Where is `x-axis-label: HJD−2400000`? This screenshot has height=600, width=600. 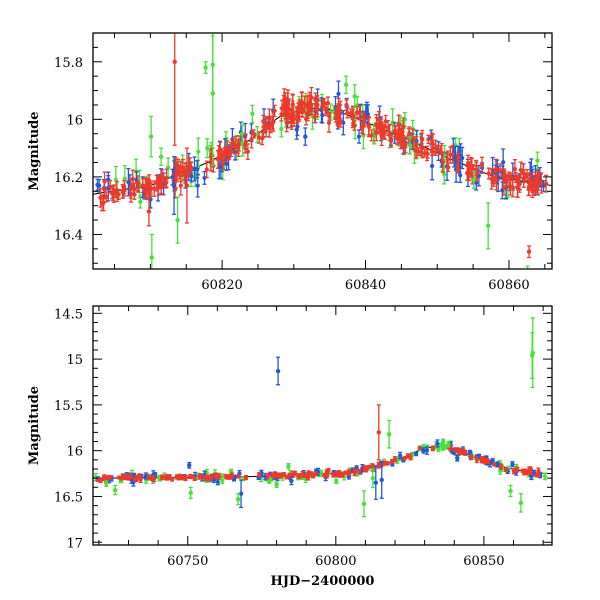
x-axis-label: HJD−2400000 is located at coordinates (323, 581).